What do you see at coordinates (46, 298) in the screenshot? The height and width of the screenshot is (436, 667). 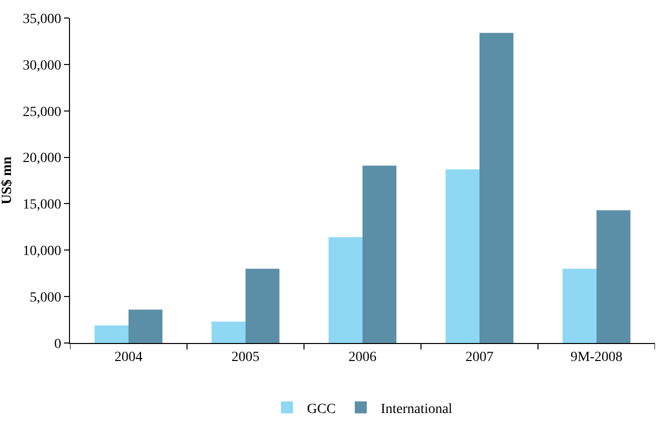 I see `y-tick-label: 5,000` at bounding box center [46, 298].